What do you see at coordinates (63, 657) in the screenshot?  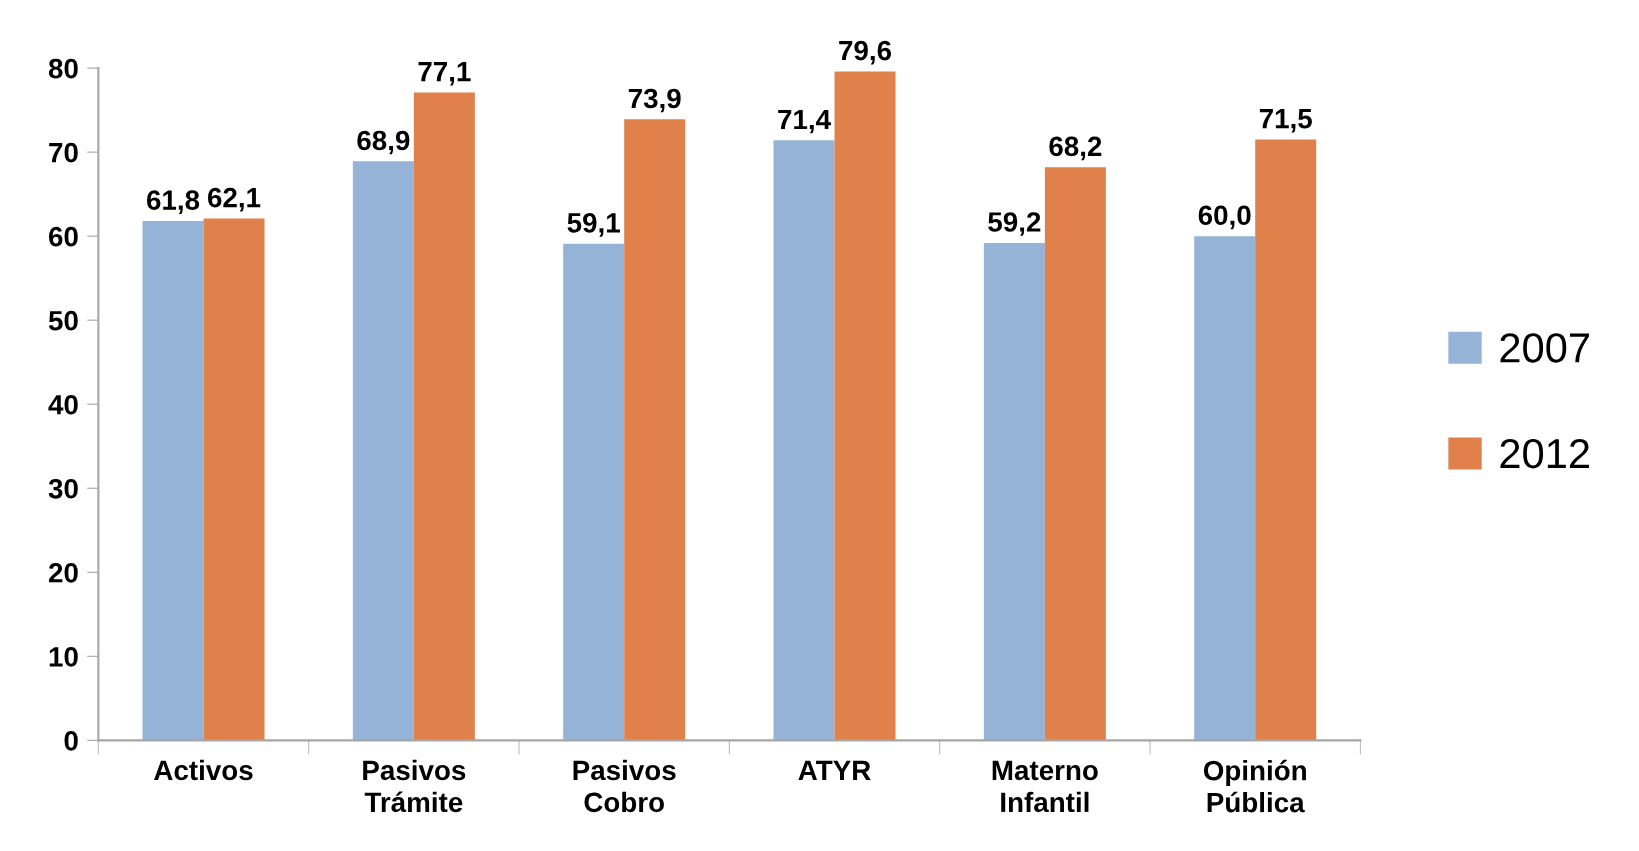 I see `y-tick-label: 10` at bounding box center [63, 657].